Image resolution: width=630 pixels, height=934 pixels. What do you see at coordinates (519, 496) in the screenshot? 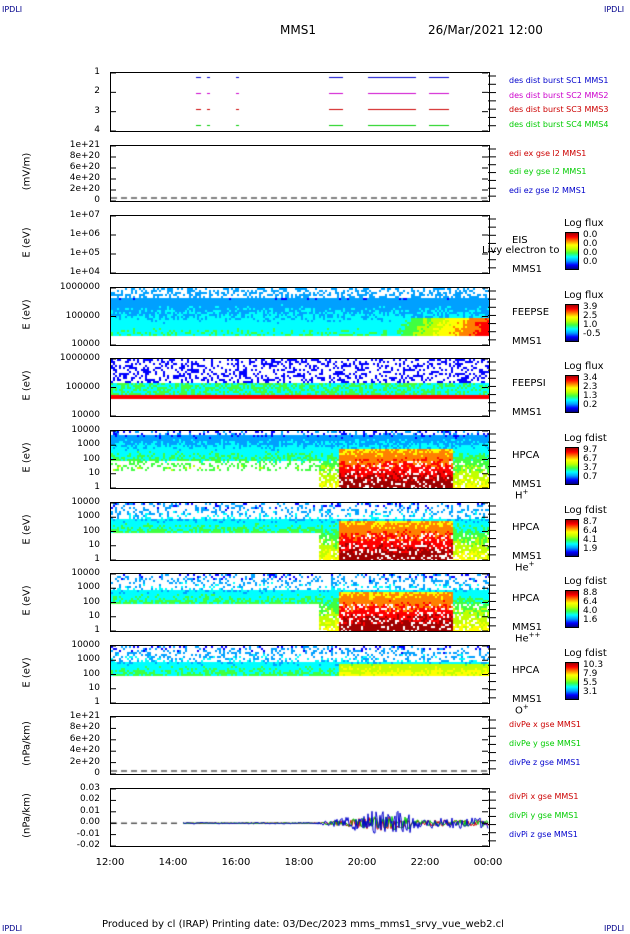
I see `species-name: H` at bounding box center [519, 496].